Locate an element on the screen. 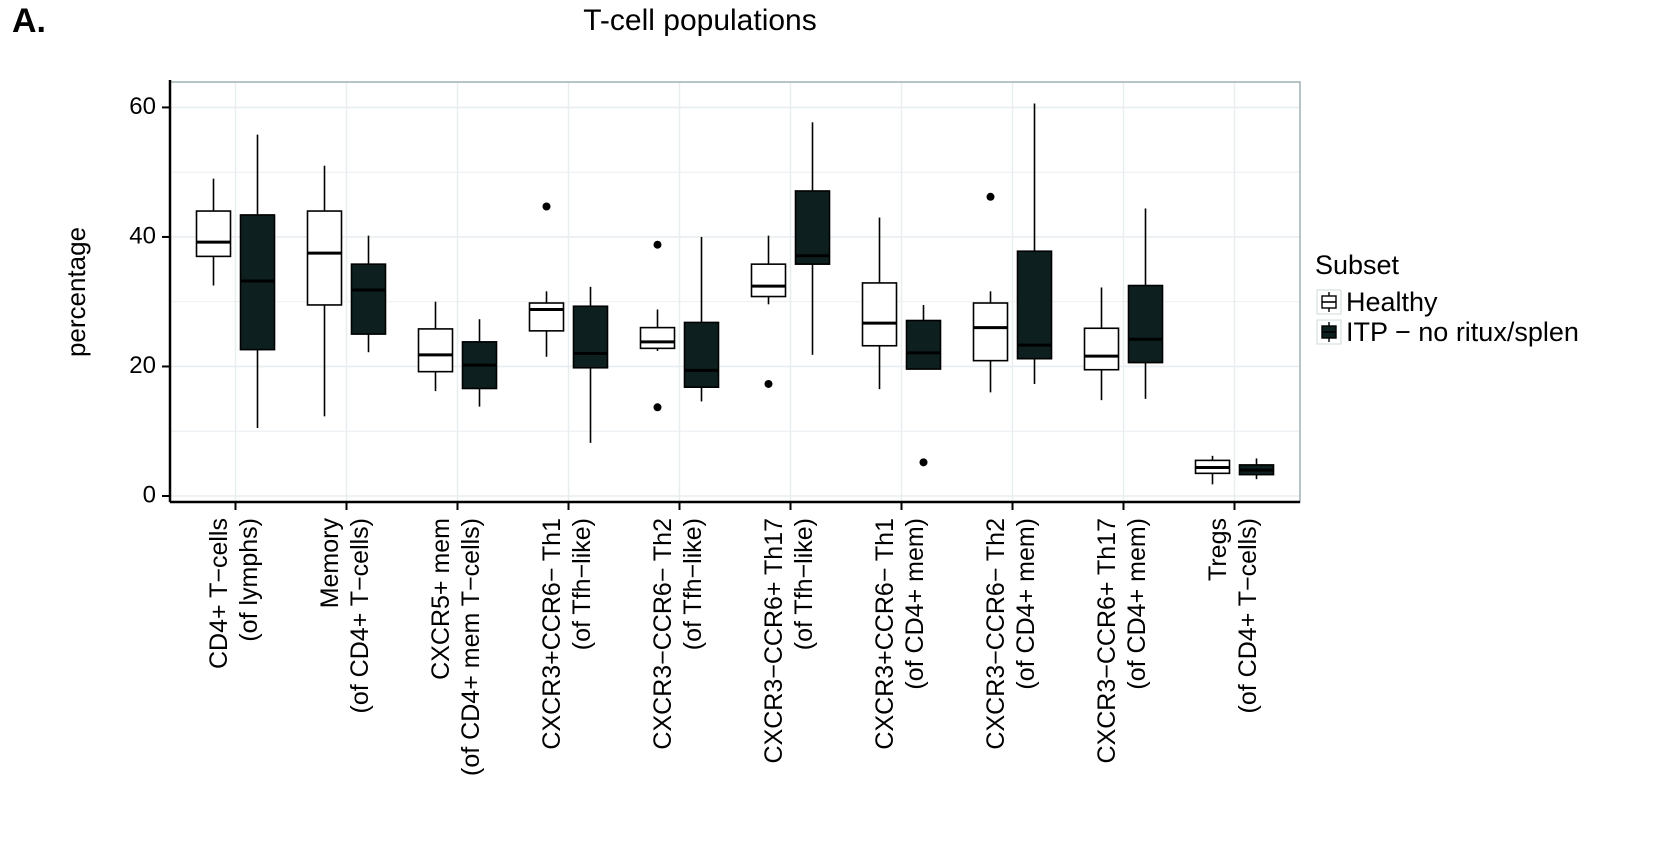  legend-title: Subset is located at coordinates (1357, 265).